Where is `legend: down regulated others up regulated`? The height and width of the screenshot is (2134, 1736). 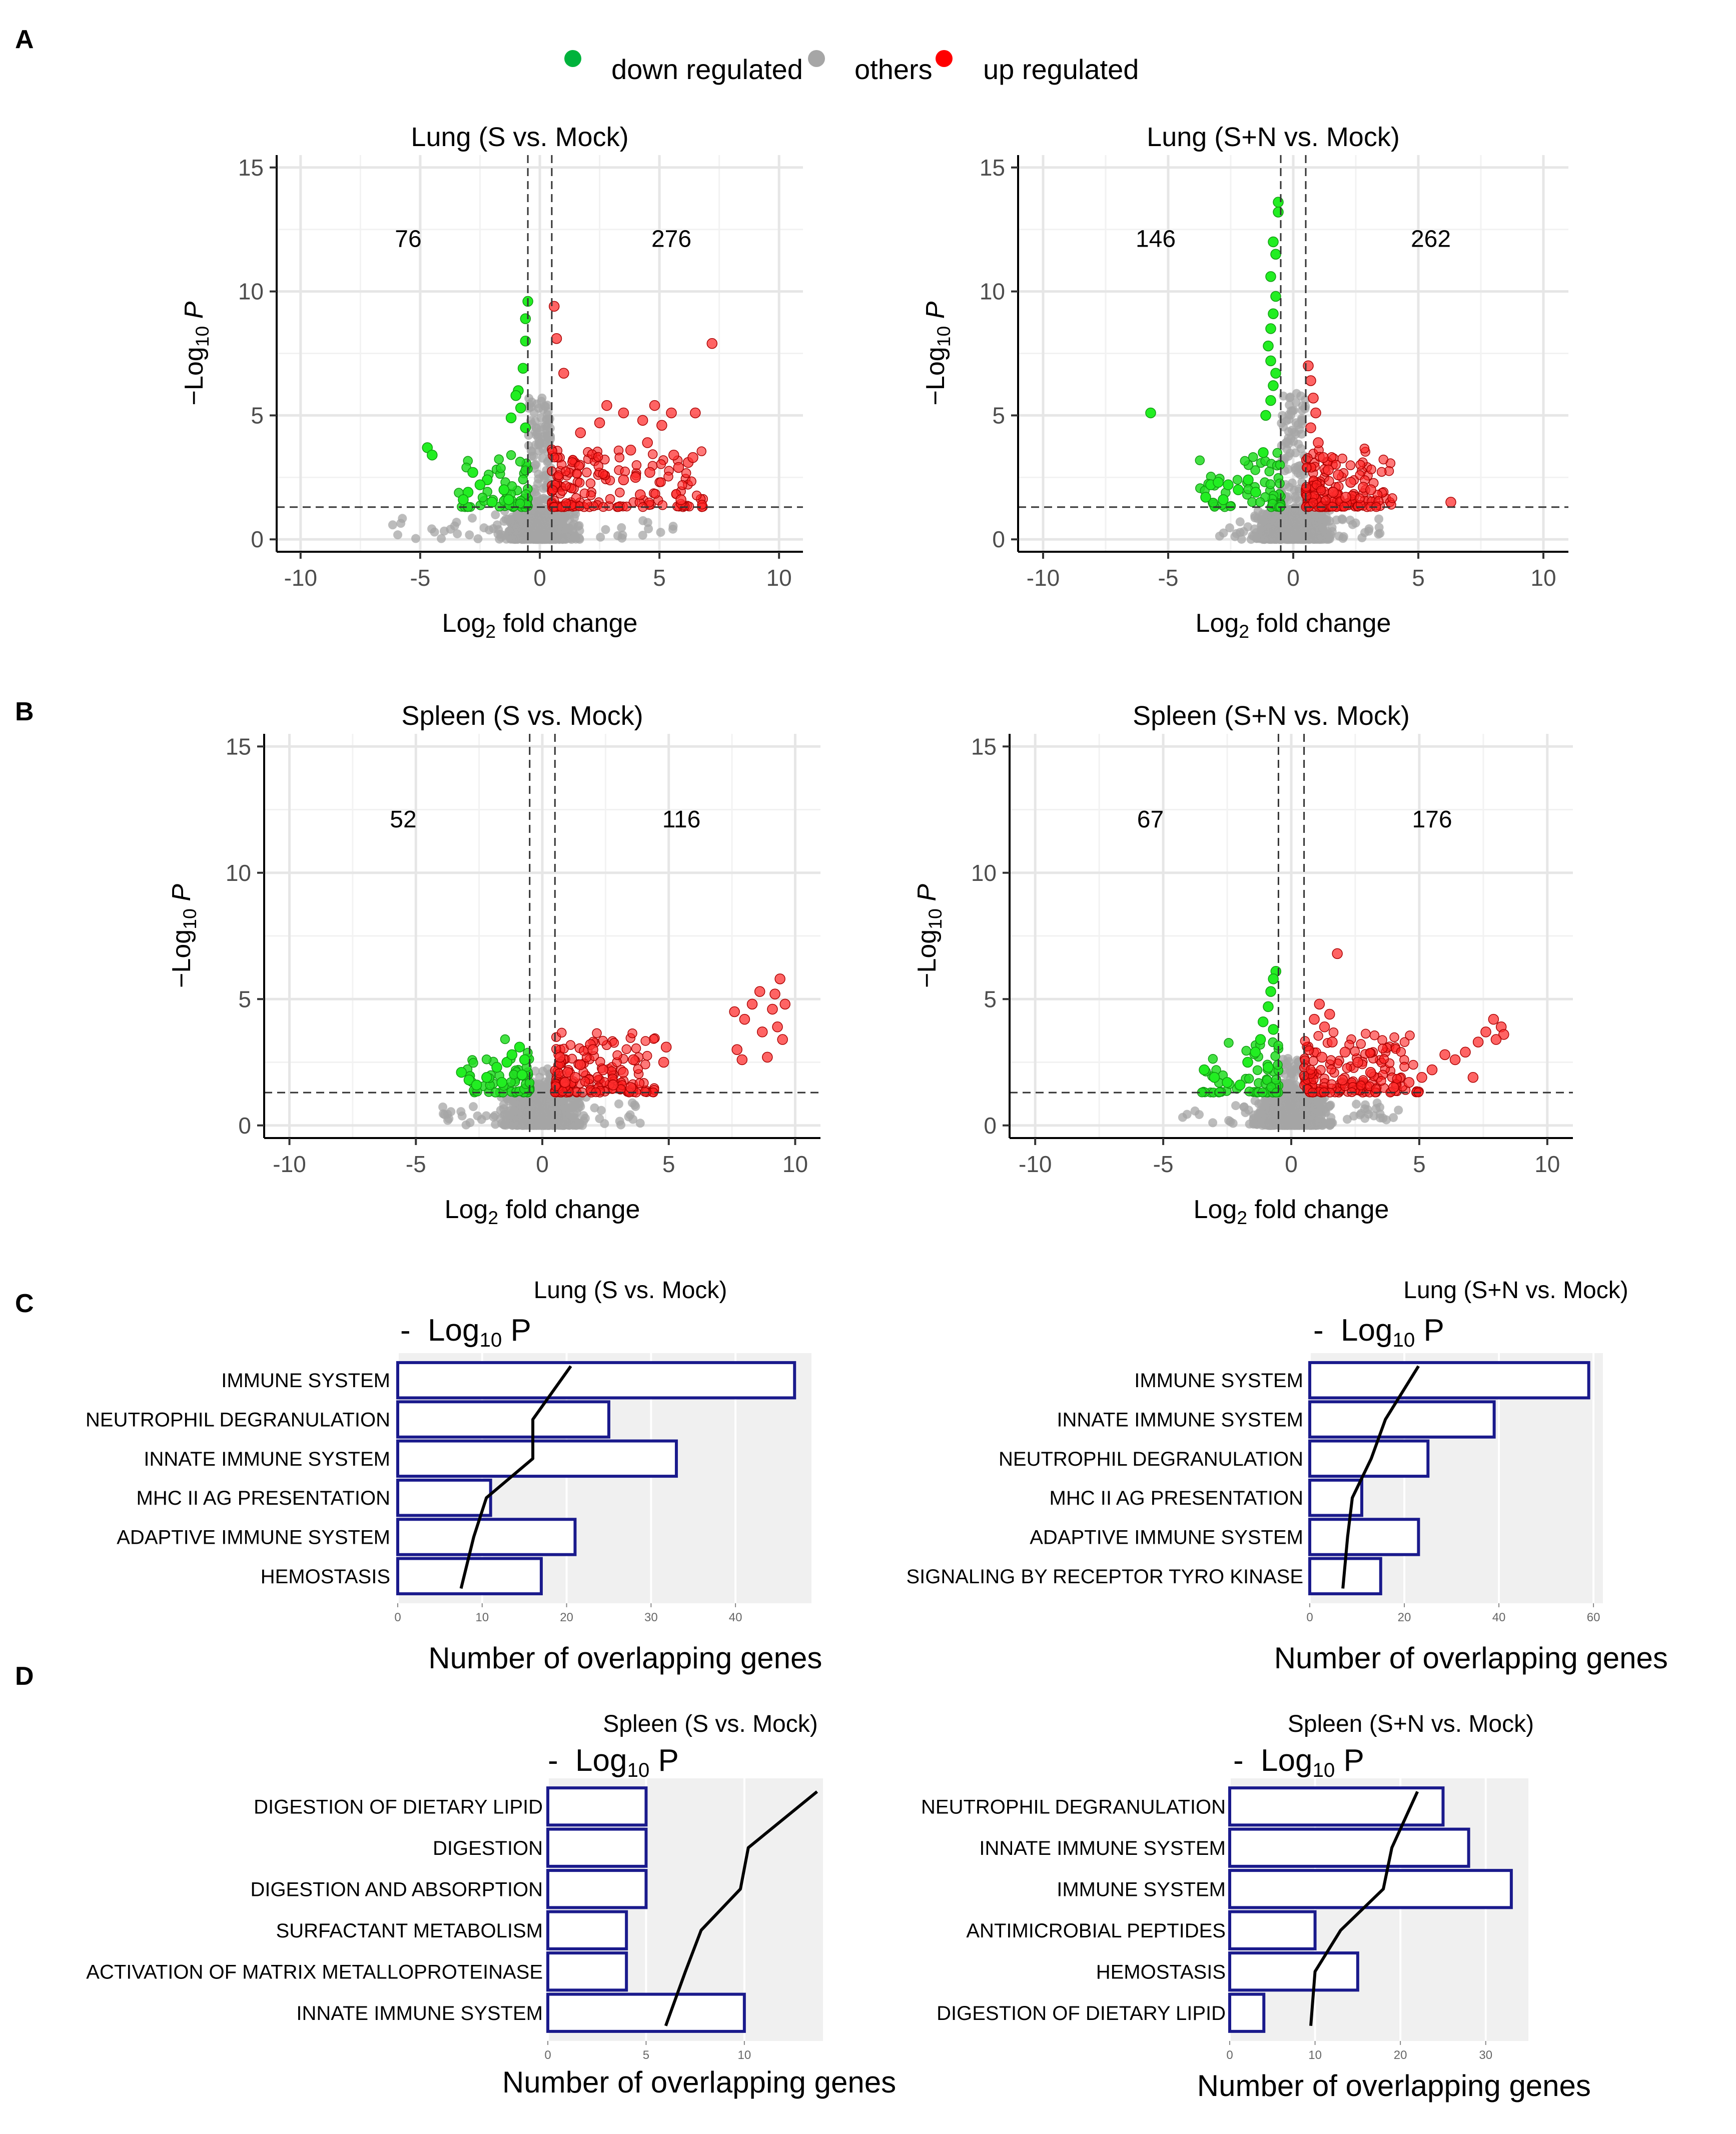
legend: down regulated others up regulated is located at coordinates (851, 67).